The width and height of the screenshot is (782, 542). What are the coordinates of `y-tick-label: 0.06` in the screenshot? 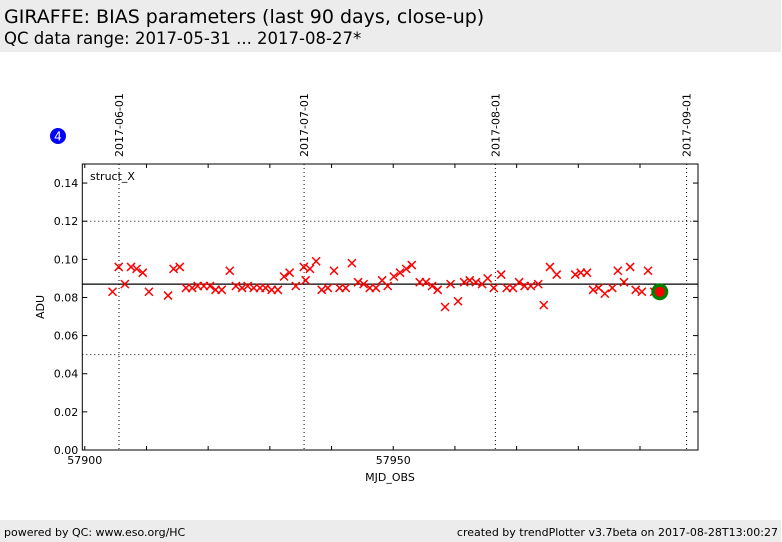 It's located at (66, 336).